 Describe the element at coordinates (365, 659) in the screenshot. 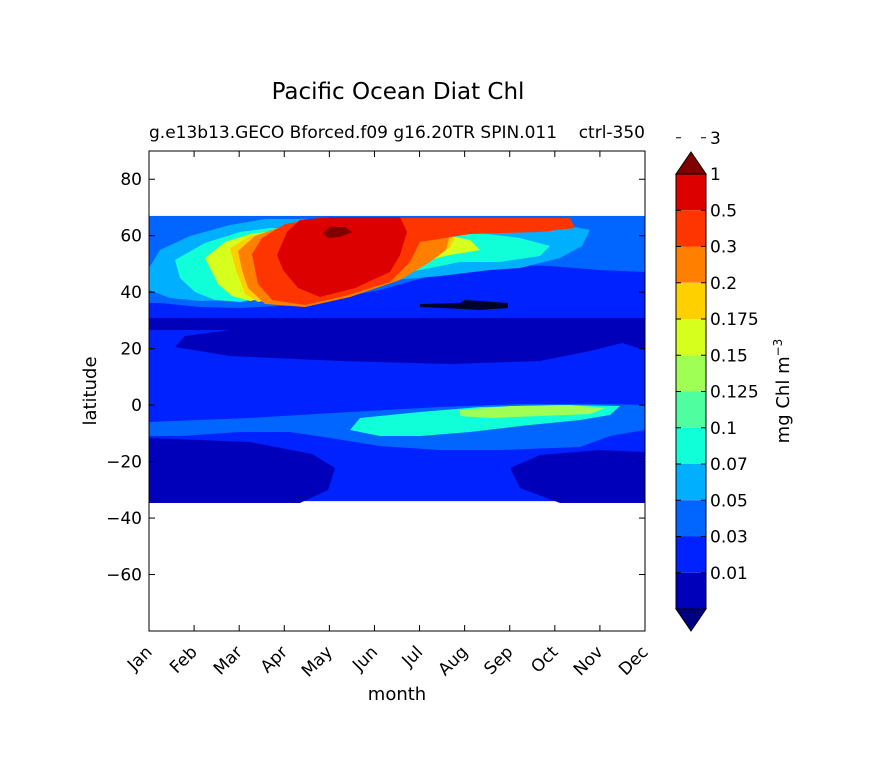

I see `x-tick-label: Jun` at that location.